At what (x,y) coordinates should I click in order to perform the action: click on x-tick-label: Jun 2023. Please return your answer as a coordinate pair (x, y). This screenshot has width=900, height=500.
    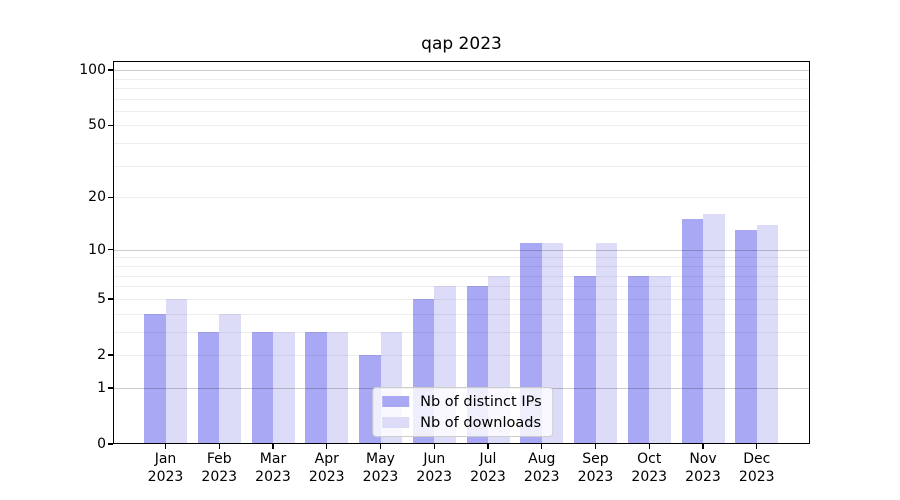
    Looking at the image, I should click on (434, 468).